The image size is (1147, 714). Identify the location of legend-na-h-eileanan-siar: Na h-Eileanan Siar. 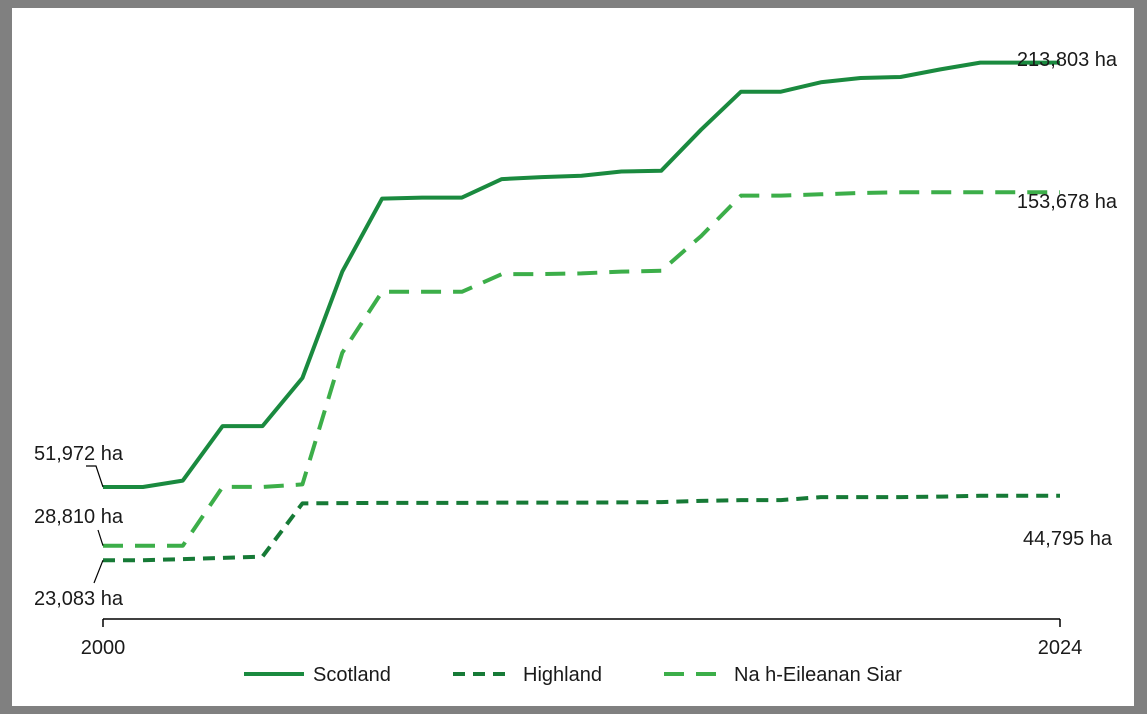
(783, 675).